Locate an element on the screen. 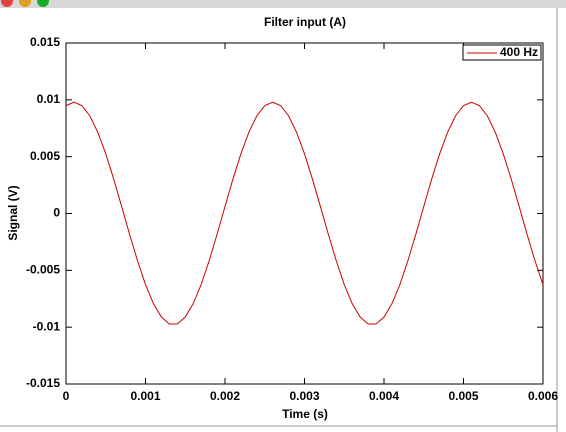  x-tick-label: 0 is located at coordinates (66, 396).